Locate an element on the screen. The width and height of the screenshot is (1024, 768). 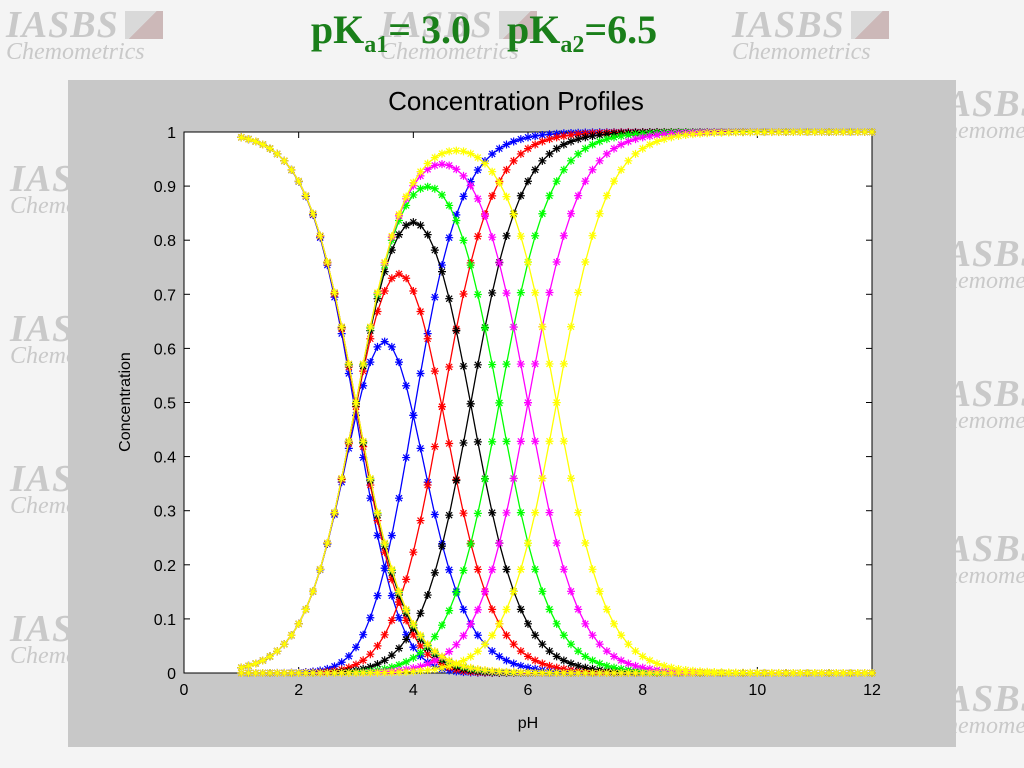
x-tick-label: 4 is located at coordinates (413, 690).